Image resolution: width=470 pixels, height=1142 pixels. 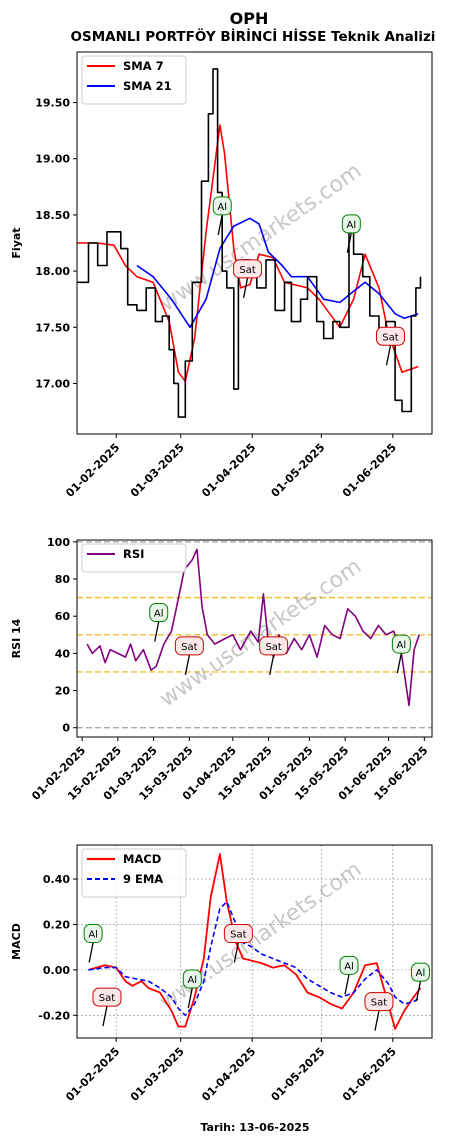 What do you see at coordinates (56, 924) in the screenshot?
I see `y-tick-label: 0.20` at bounding box center [56, 924].